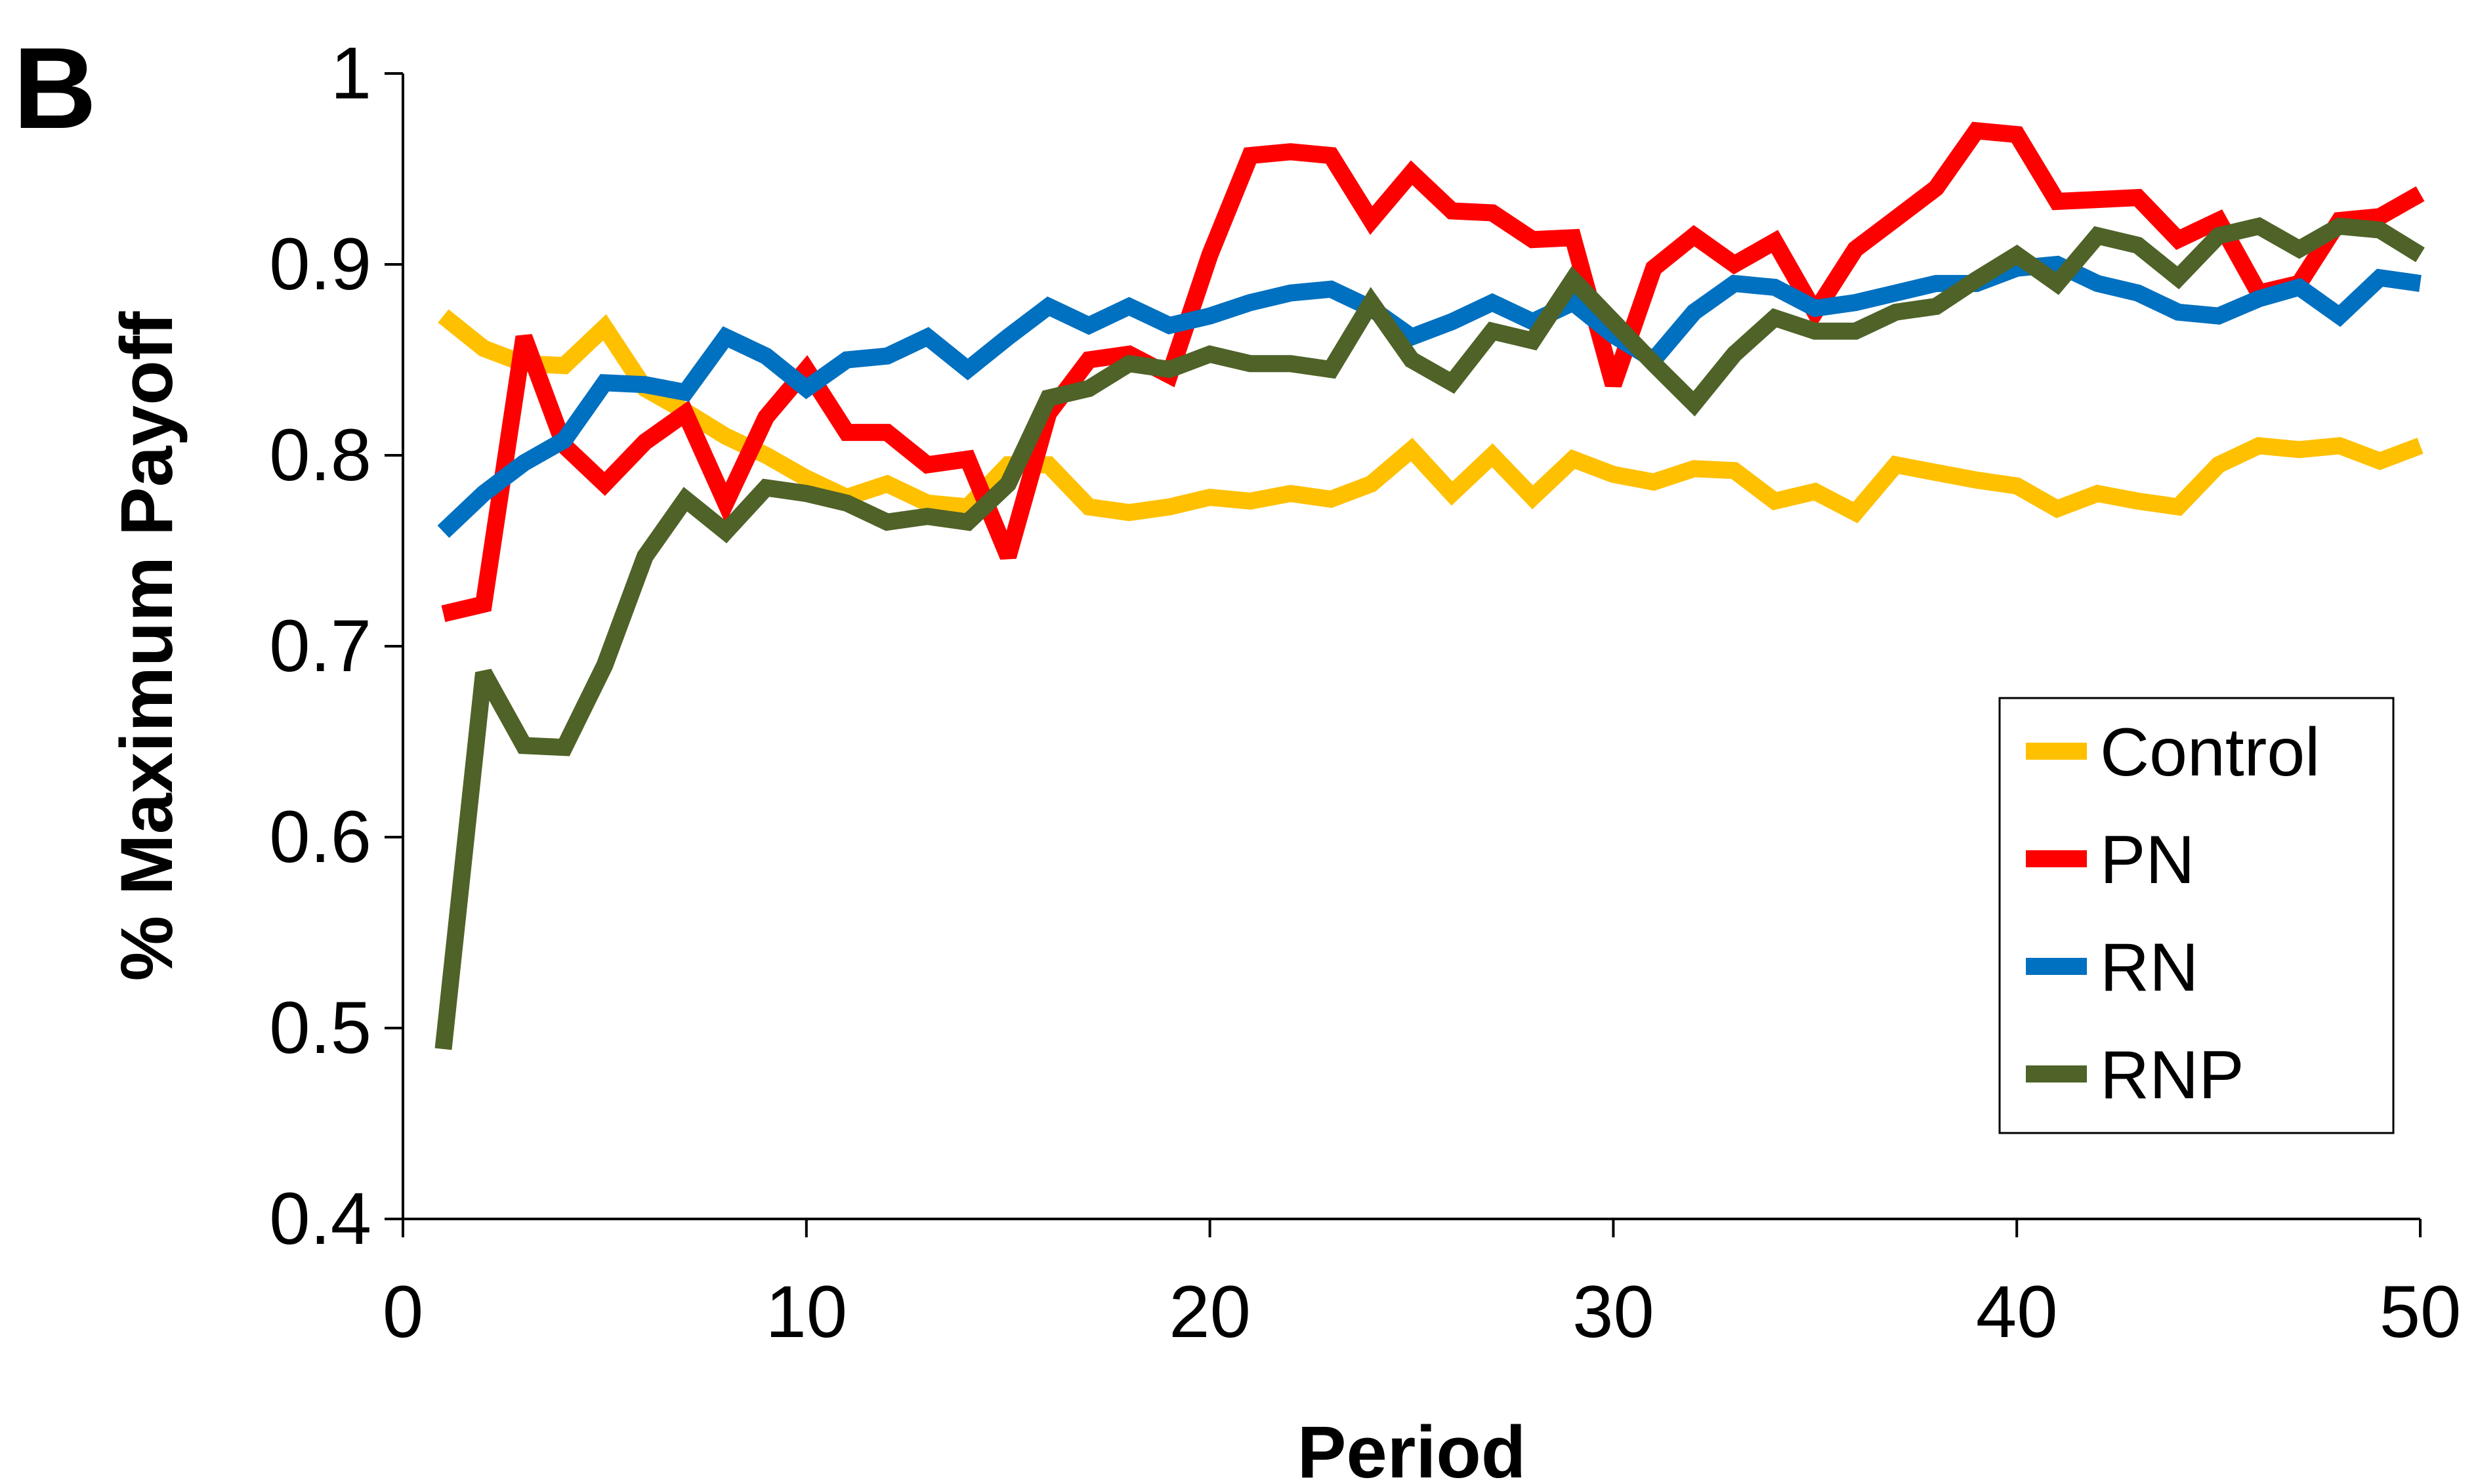 This screenshot has height=1484, width=2478. Describe the element at coordinates (807, 1312) in the screenshot. I see `x-tick-label: 10` at that location.